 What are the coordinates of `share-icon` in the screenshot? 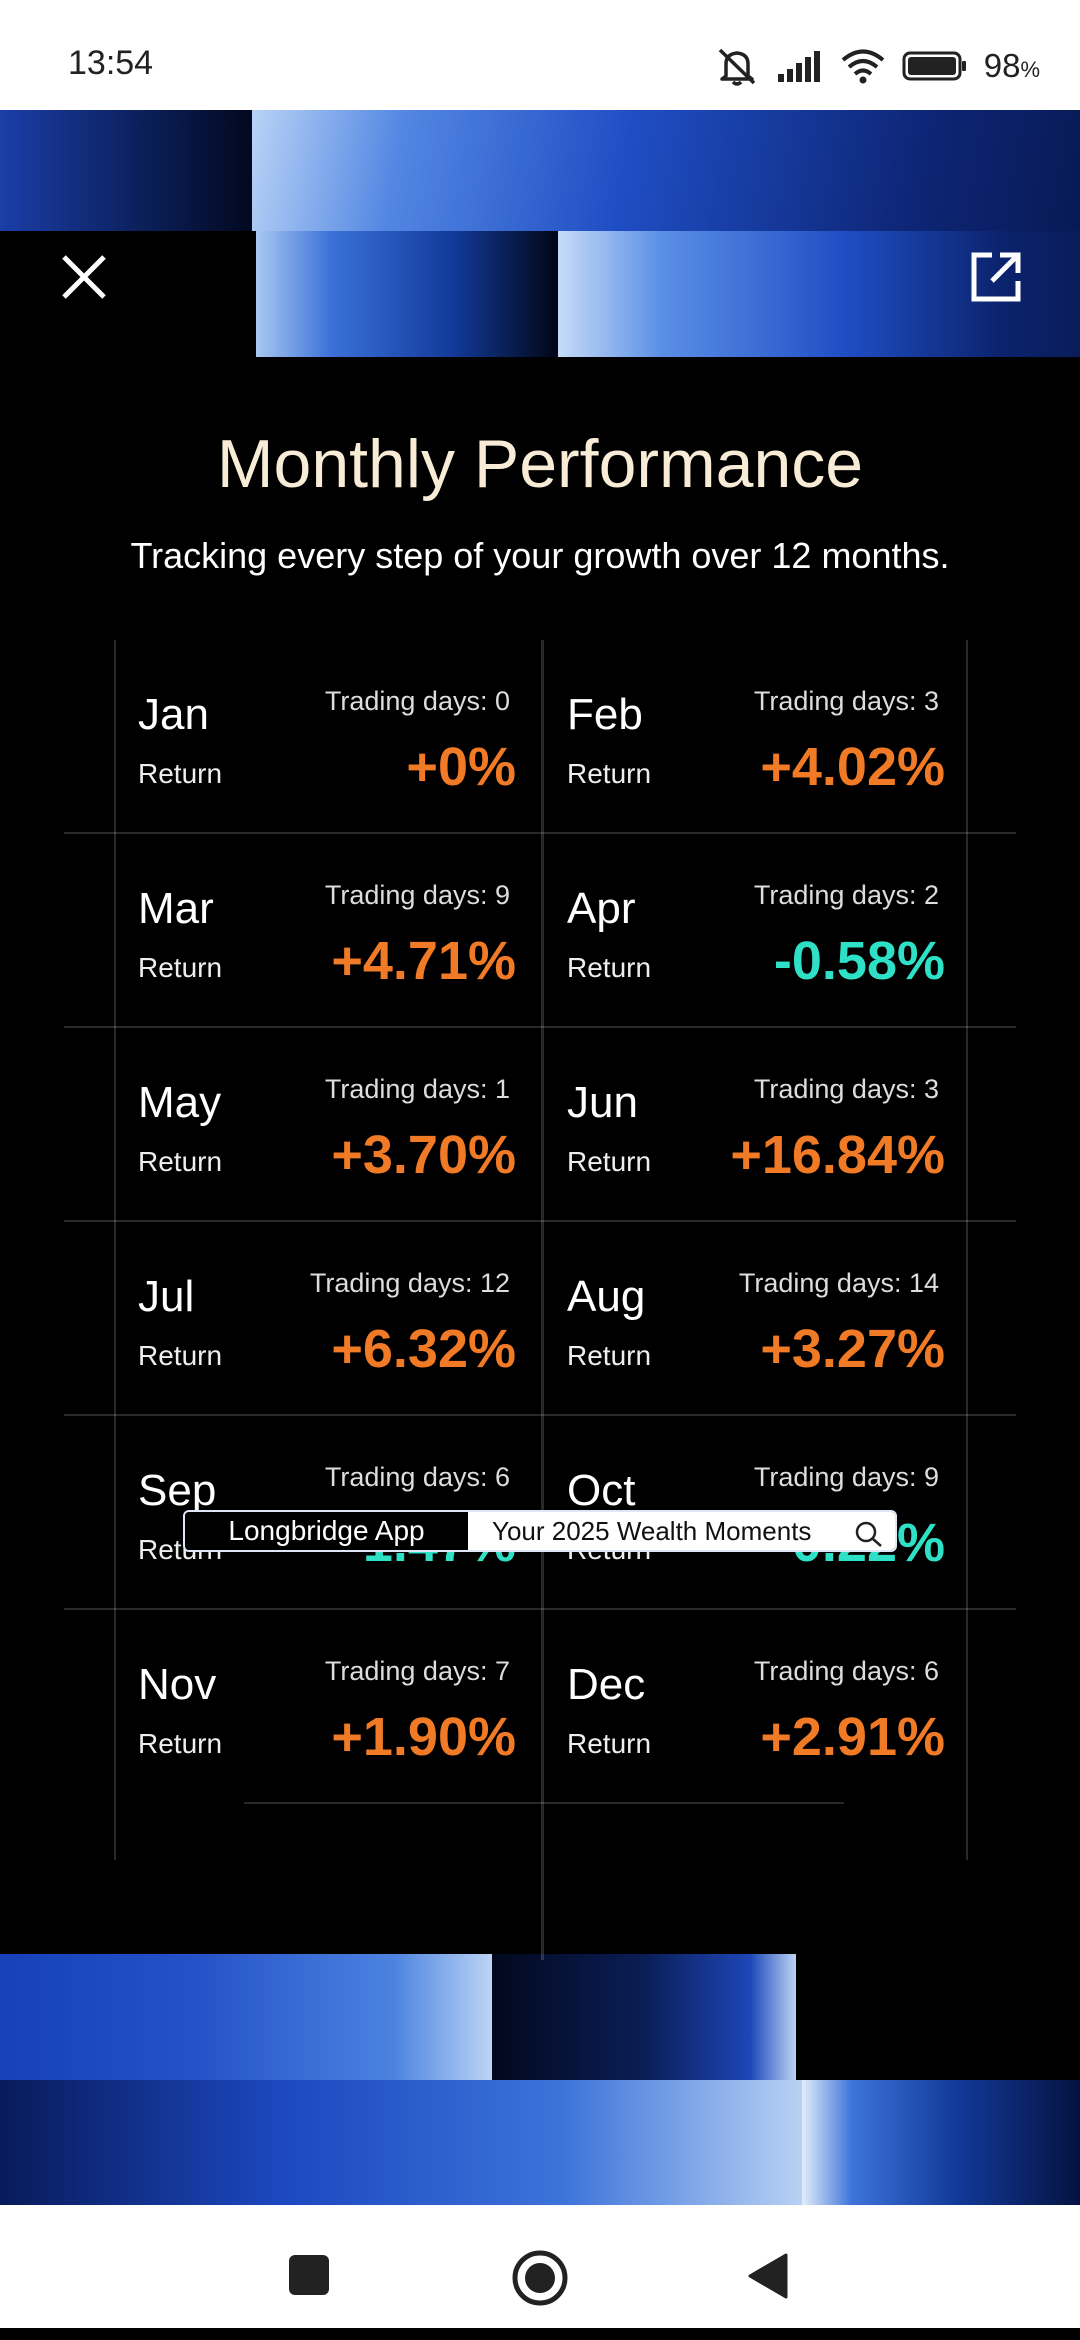 It's located at (996, 277).